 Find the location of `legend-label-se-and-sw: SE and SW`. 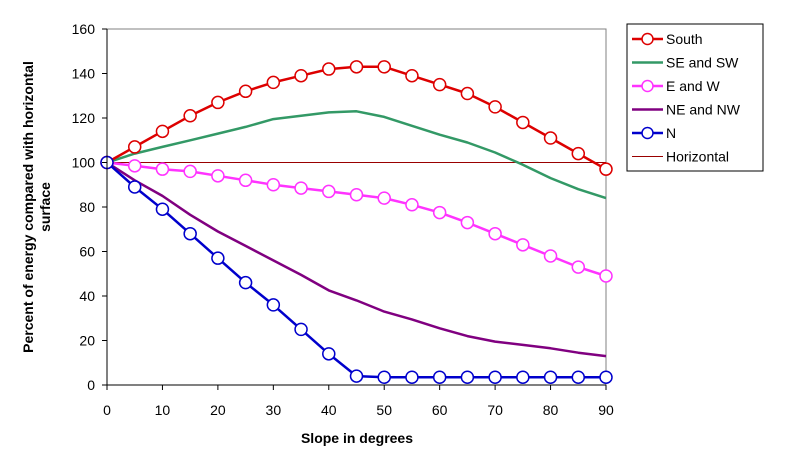

legend-label-se-and-sw: SE and SW is located at coordinates (702, 63).